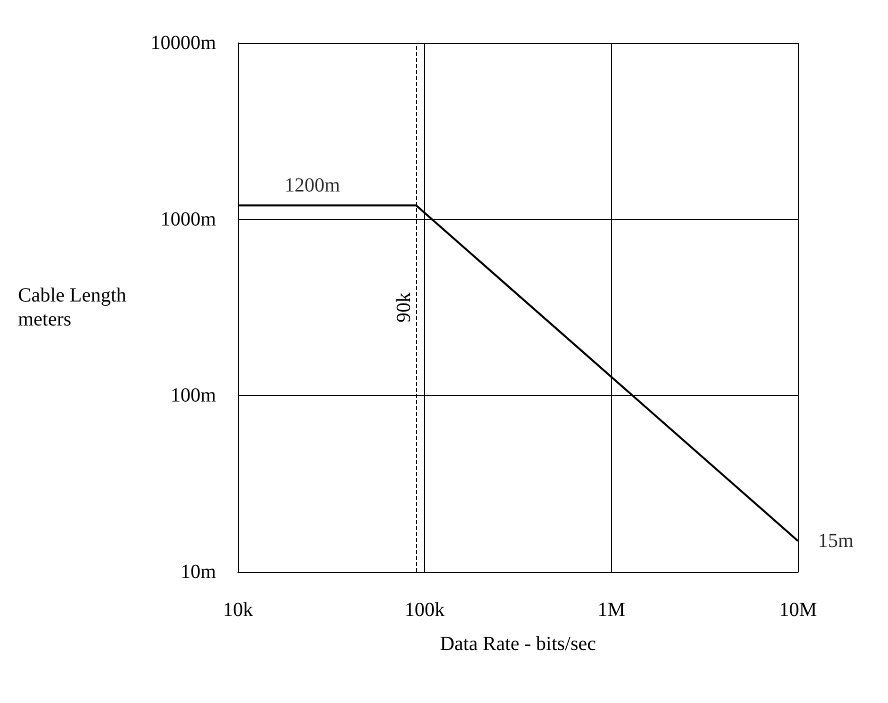 The height and width of the screenshot is (703, 888). Describe the element at coordinates (193, 395) in the screenshot. I see `y-tick-label: 100m` at that location.